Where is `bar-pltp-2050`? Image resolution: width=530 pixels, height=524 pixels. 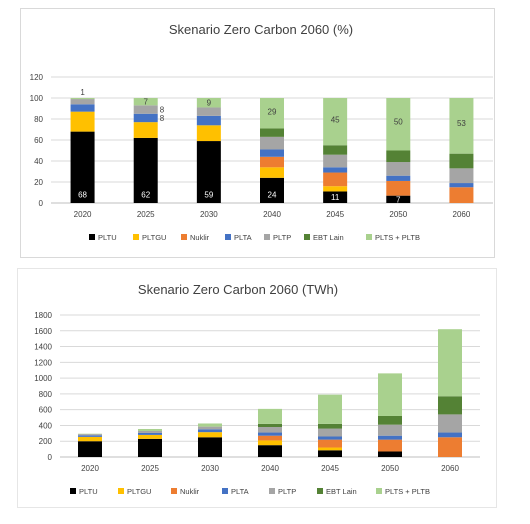 bar-pltp-2050 is located at coordinates (398, 169).